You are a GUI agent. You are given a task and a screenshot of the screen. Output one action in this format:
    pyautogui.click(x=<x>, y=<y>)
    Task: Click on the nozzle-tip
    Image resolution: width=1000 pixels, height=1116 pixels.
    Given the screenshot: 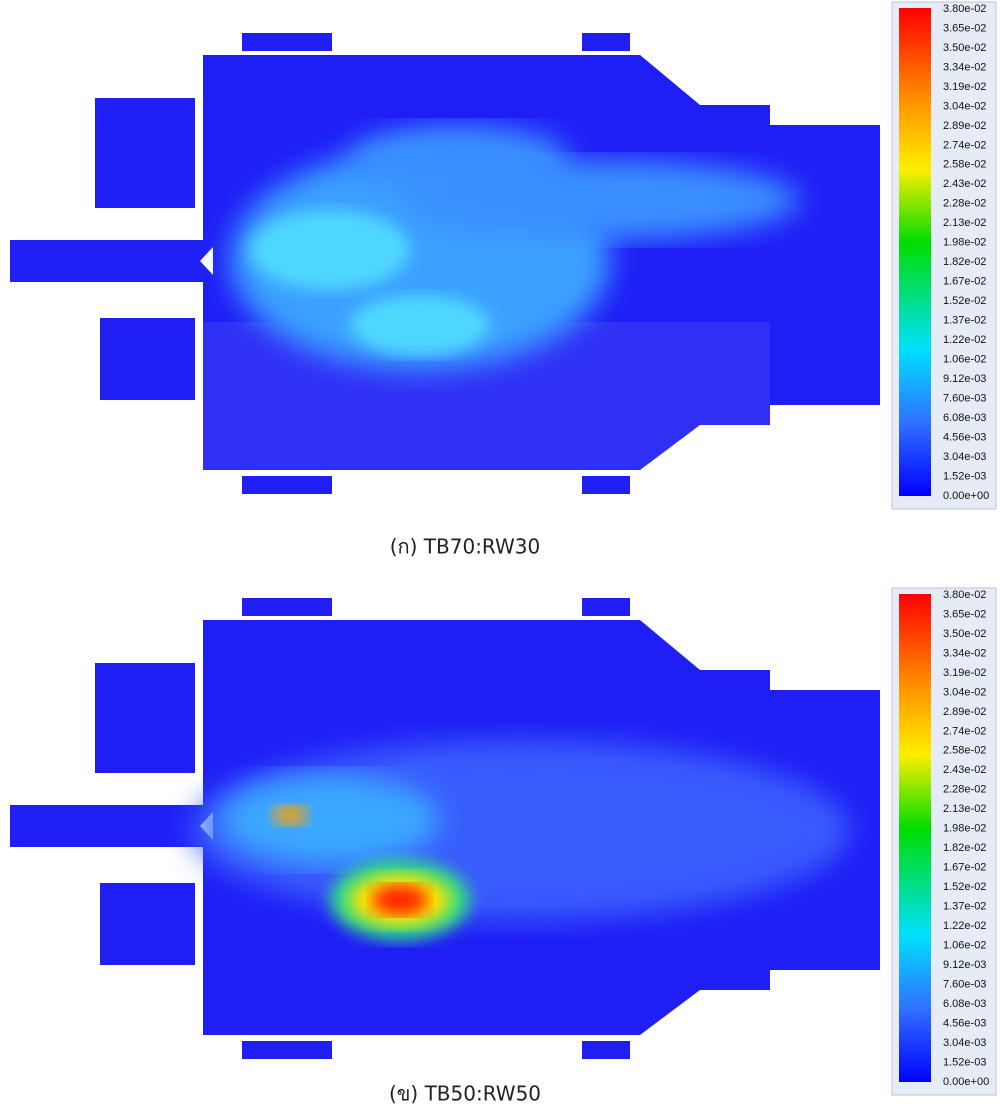 What is the action you would take?
    pyautogui.click(x=206, y=261)
    